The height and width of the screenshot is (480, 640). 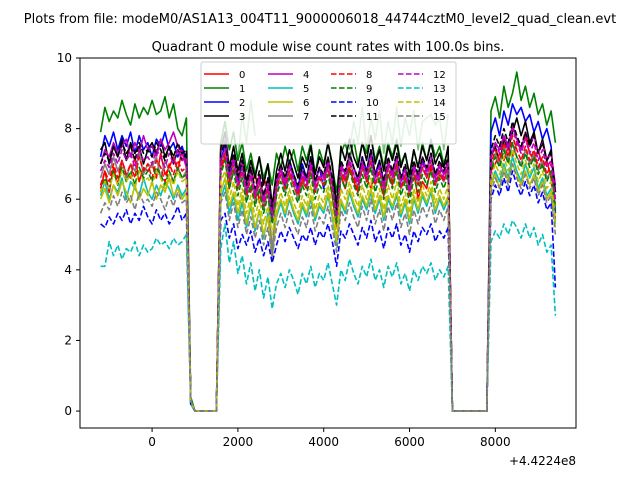 What do you see at coordinates (372, 103) in the screenshot?
I see `legend-label: 10` at bounding box center [372, 103].